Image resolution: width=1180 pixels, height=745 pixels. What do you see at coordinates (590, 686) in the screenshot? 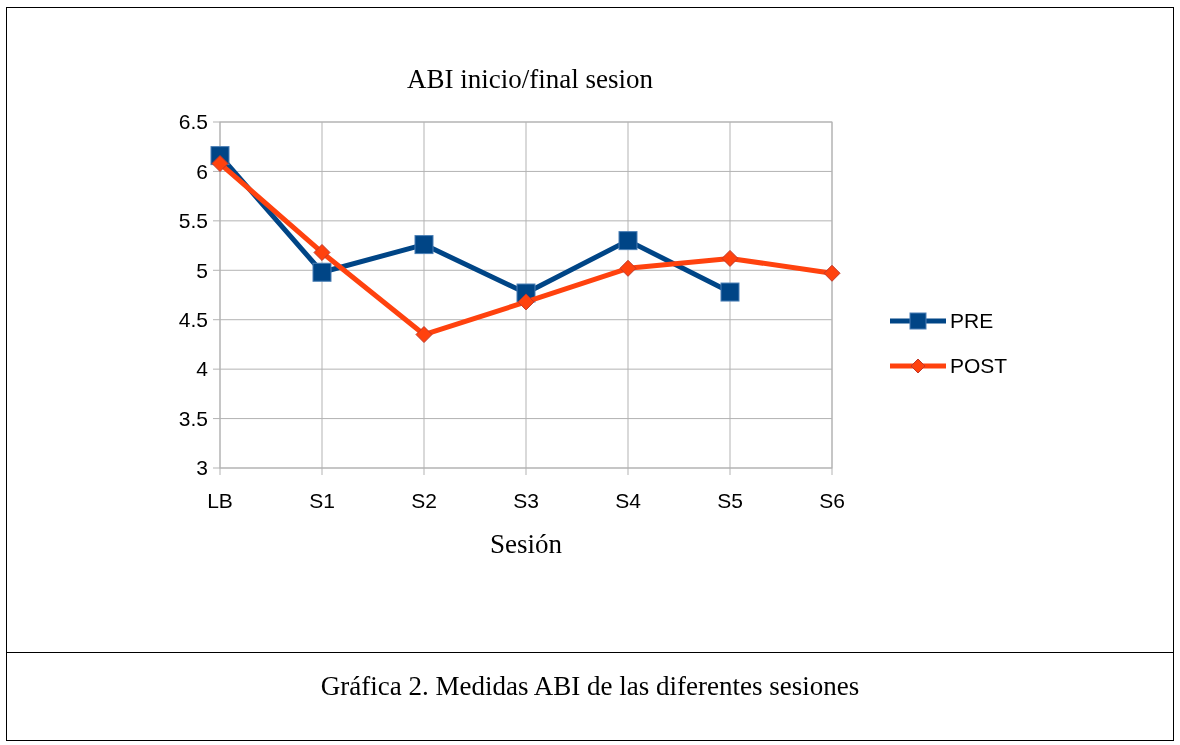
I see `text: Gráfica 2. Medidas ABI de las diferentes sesiones` at bounding box center [590, 686].